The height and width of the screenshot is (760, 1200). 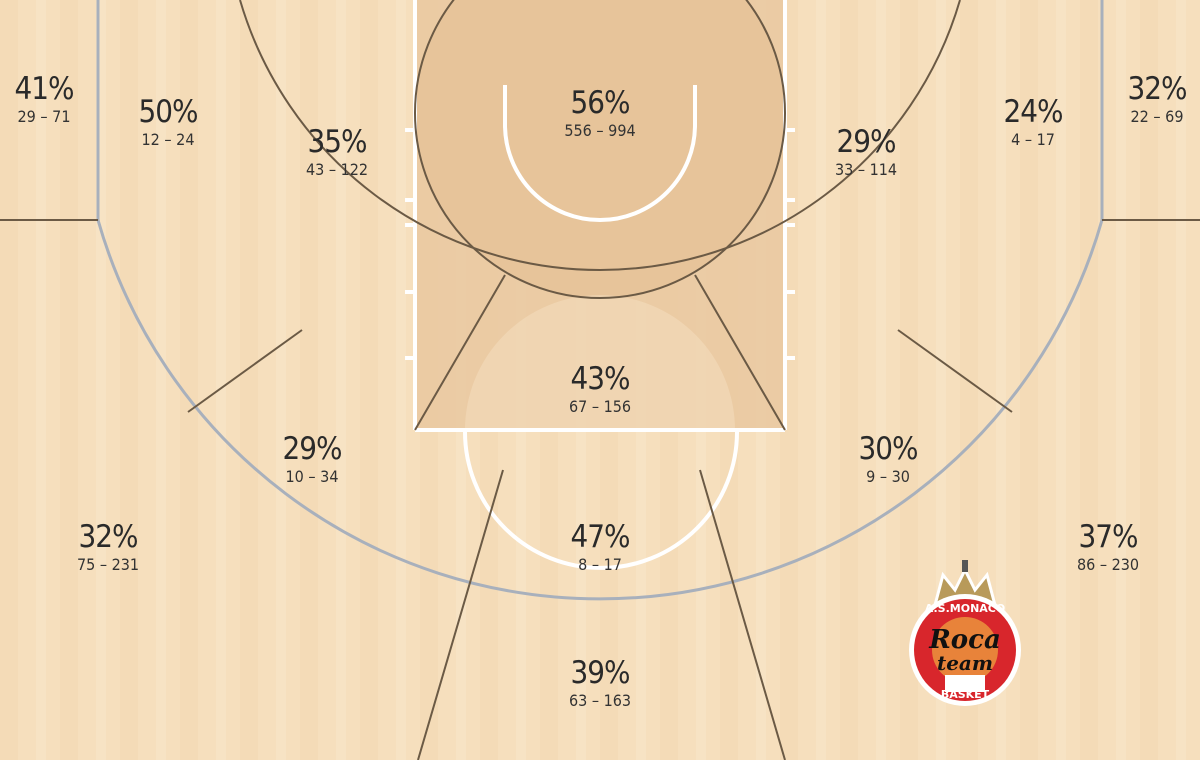 I want to click on zone-made-attempts: 4 – 17, so click(x=1033, y=139).